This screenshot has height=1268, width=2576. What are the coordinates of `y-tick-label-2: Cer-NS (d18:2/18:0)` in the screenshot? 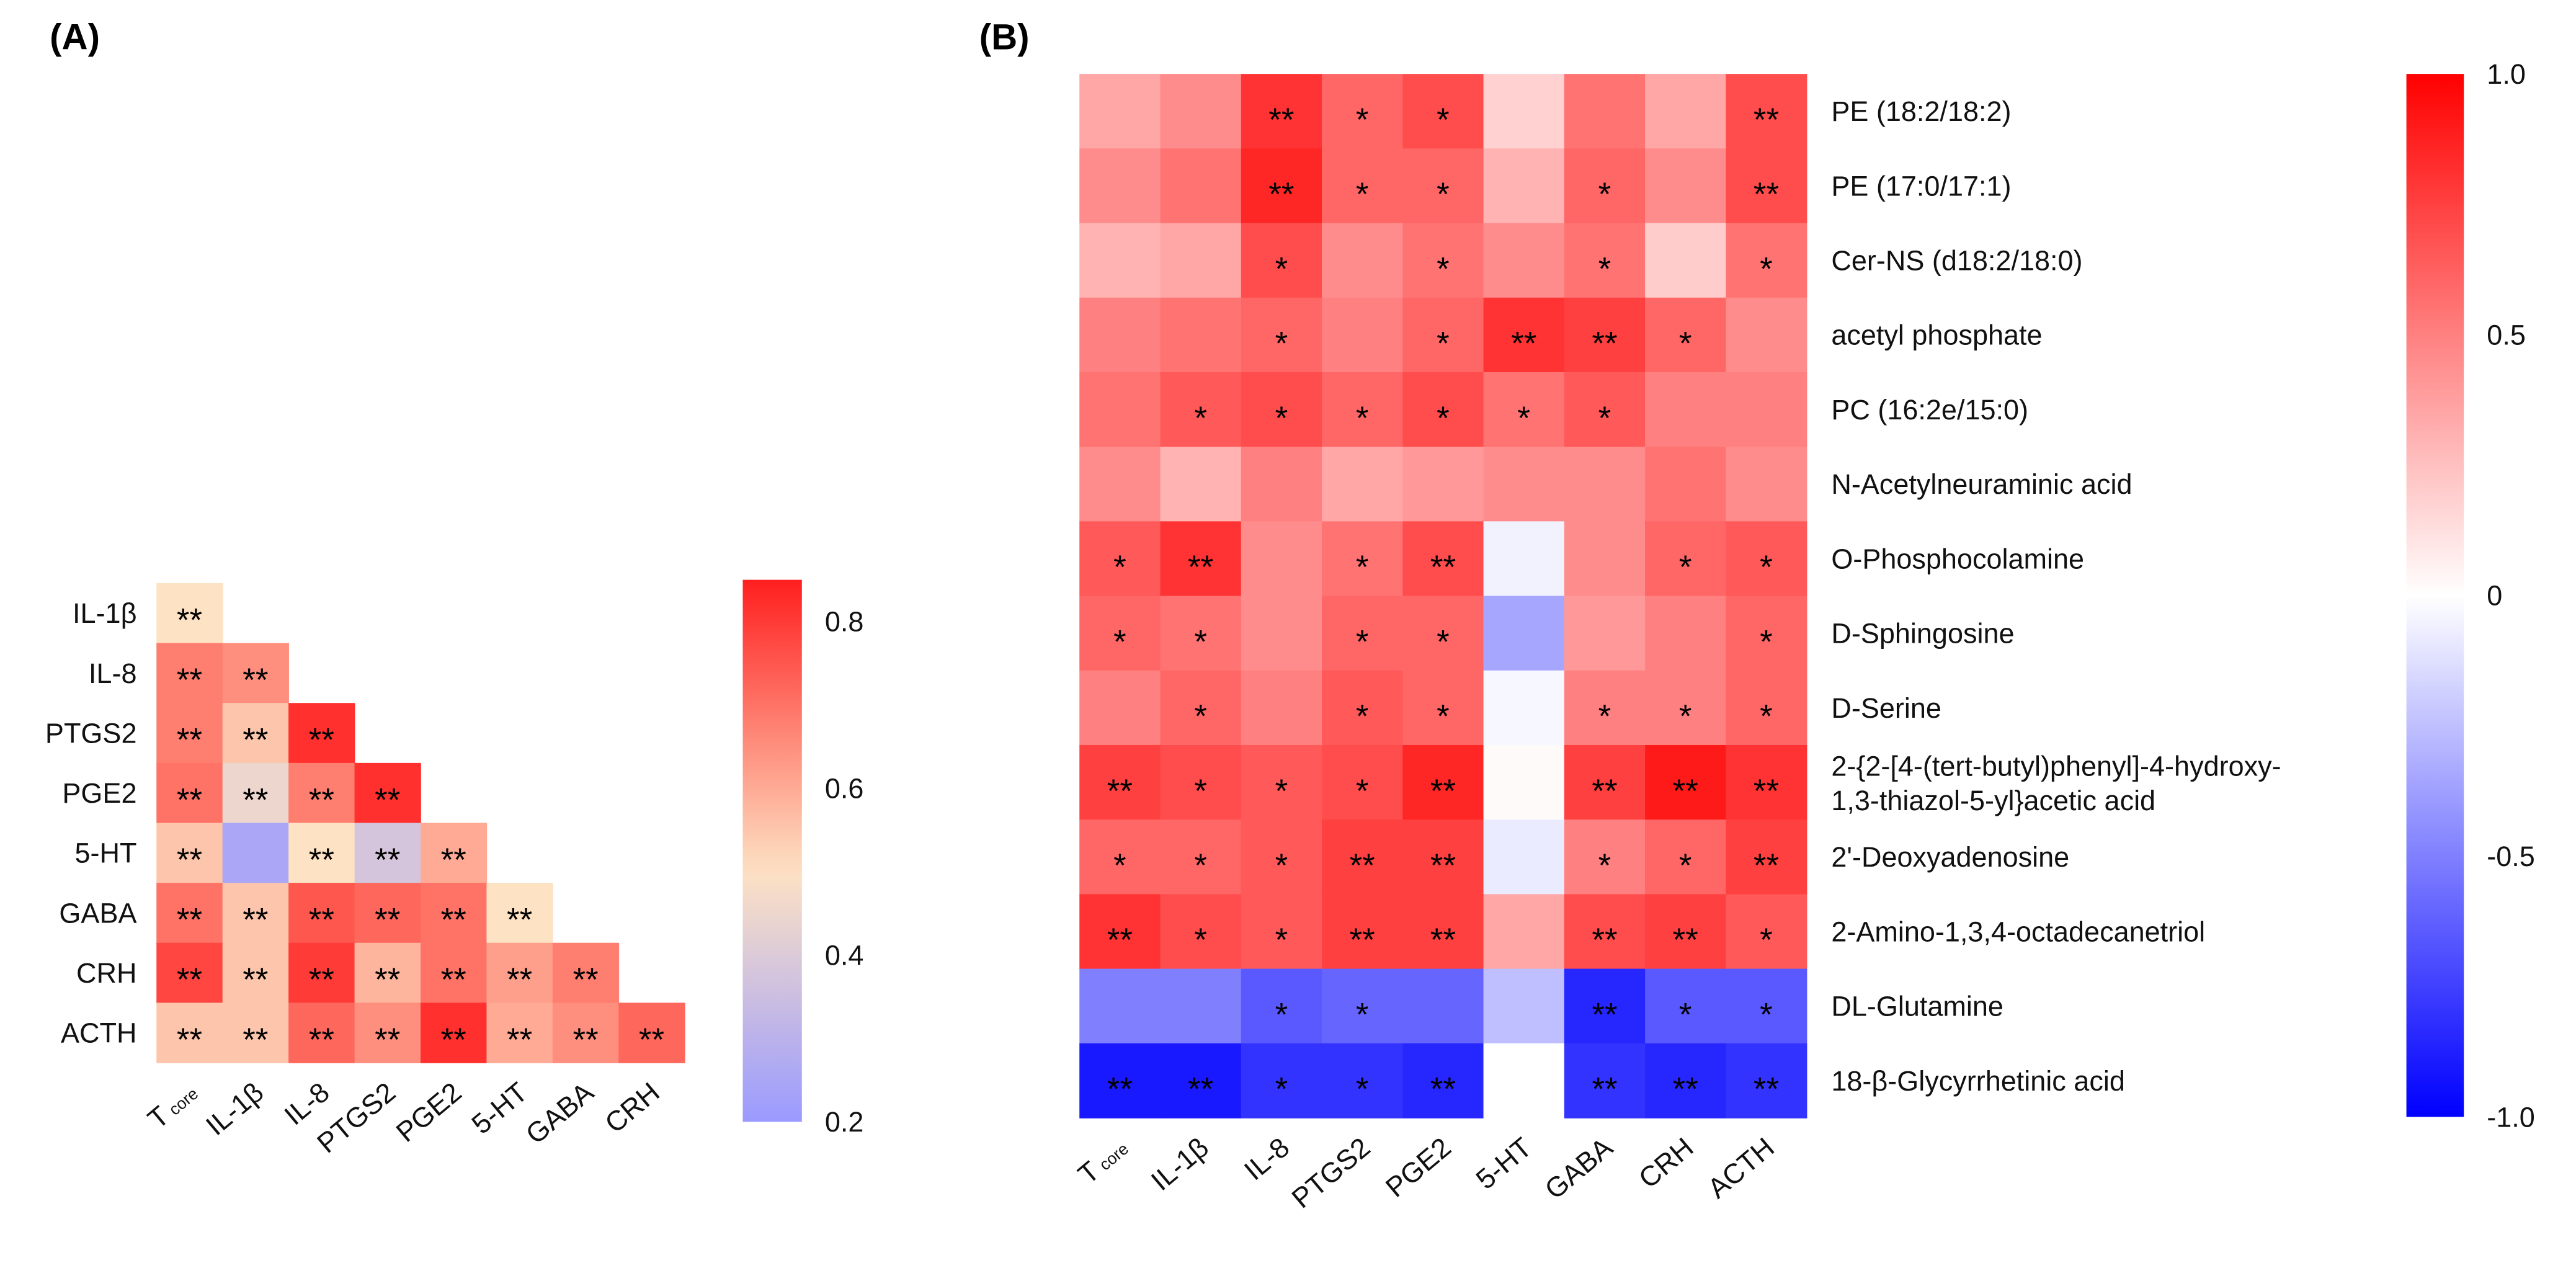 It's located at (1957, 261).